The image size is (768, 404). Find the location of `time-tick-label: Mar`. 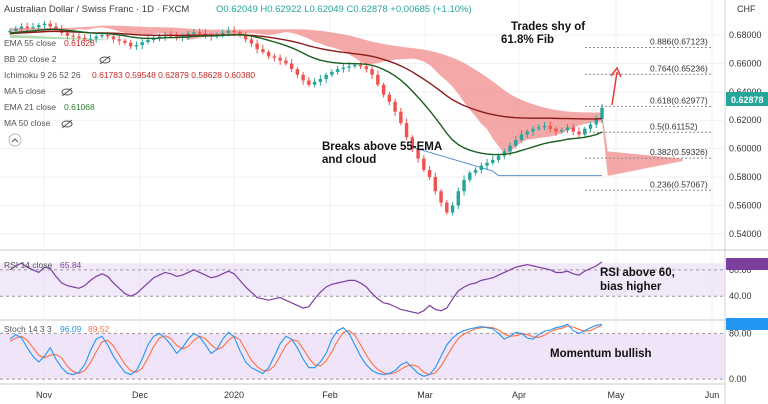

time-tick-label: Mar is located at coordinates (425, 395).